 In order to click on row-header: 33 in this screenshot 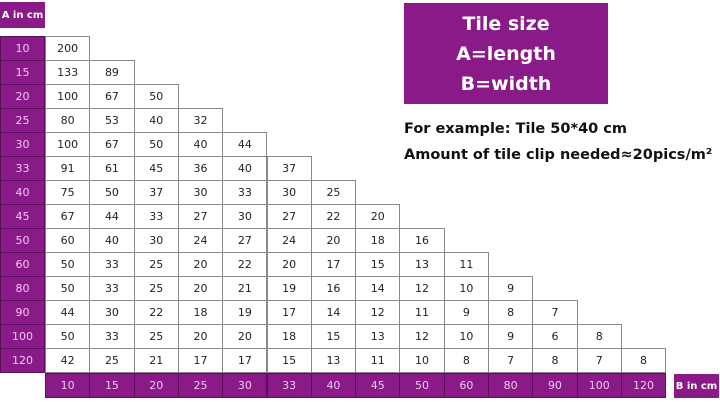, I will do `click(22, 168)`.